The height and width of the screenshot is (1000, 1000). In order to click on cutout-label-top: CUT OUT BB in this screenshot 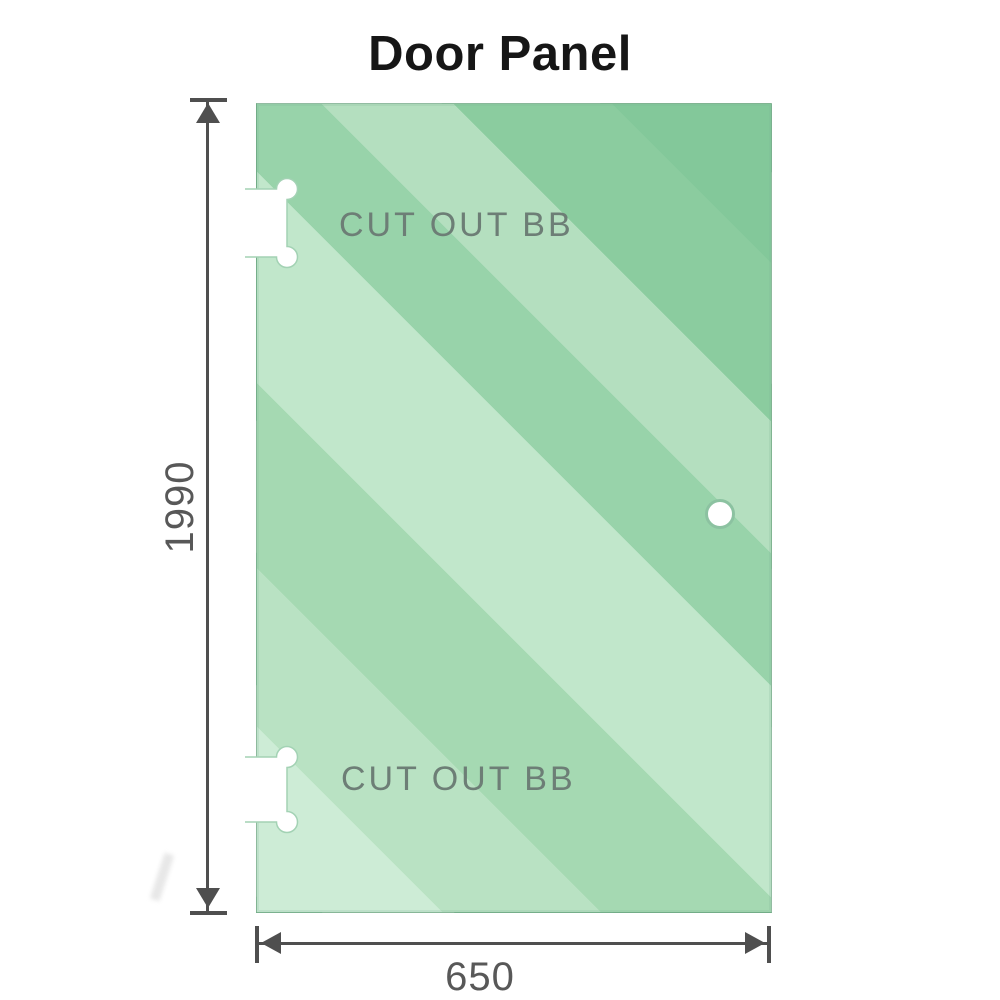, I will do `click(456, 225)`.